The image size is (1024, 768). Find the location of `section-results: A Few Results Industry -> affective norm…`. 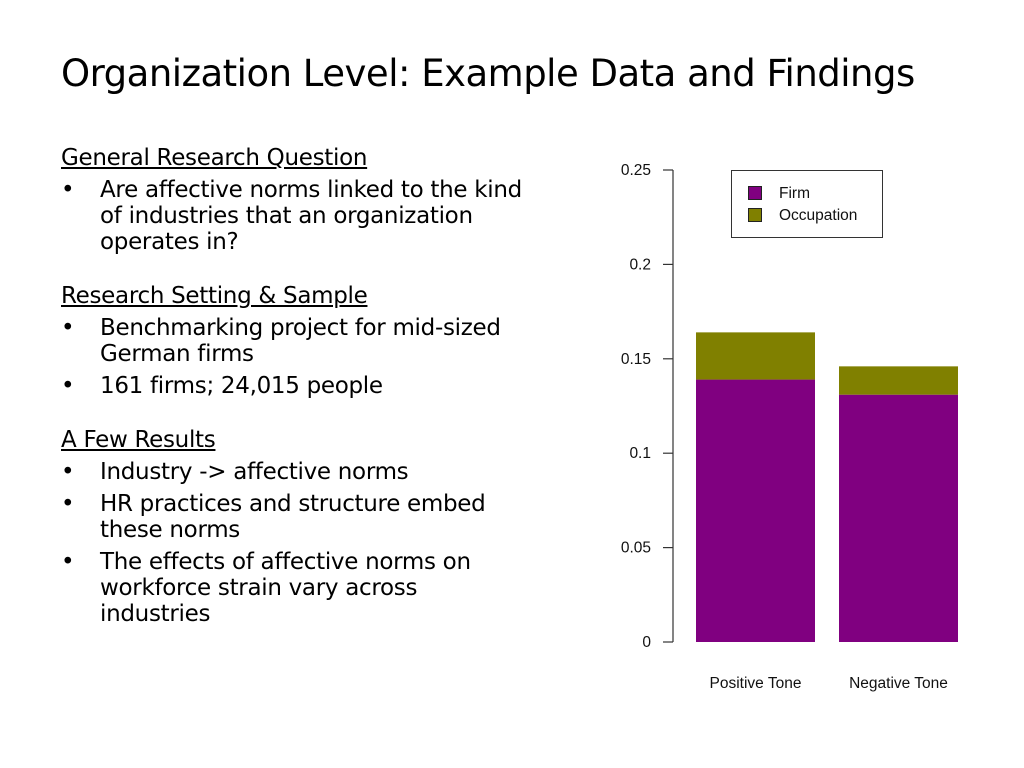

section-results: A Few Results Industry -> affective norm… is located at coordinates (296, 526).